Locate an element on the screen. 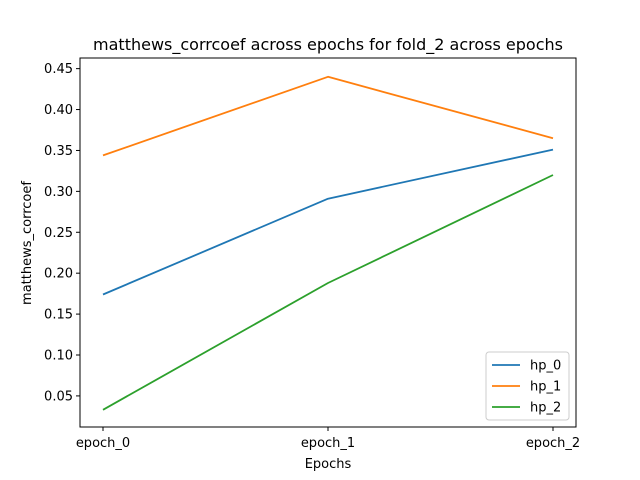 The height and width of the screenshot is (480, 640). legend-label-hp_1: hp_1 is located at coordinates (545, 387).